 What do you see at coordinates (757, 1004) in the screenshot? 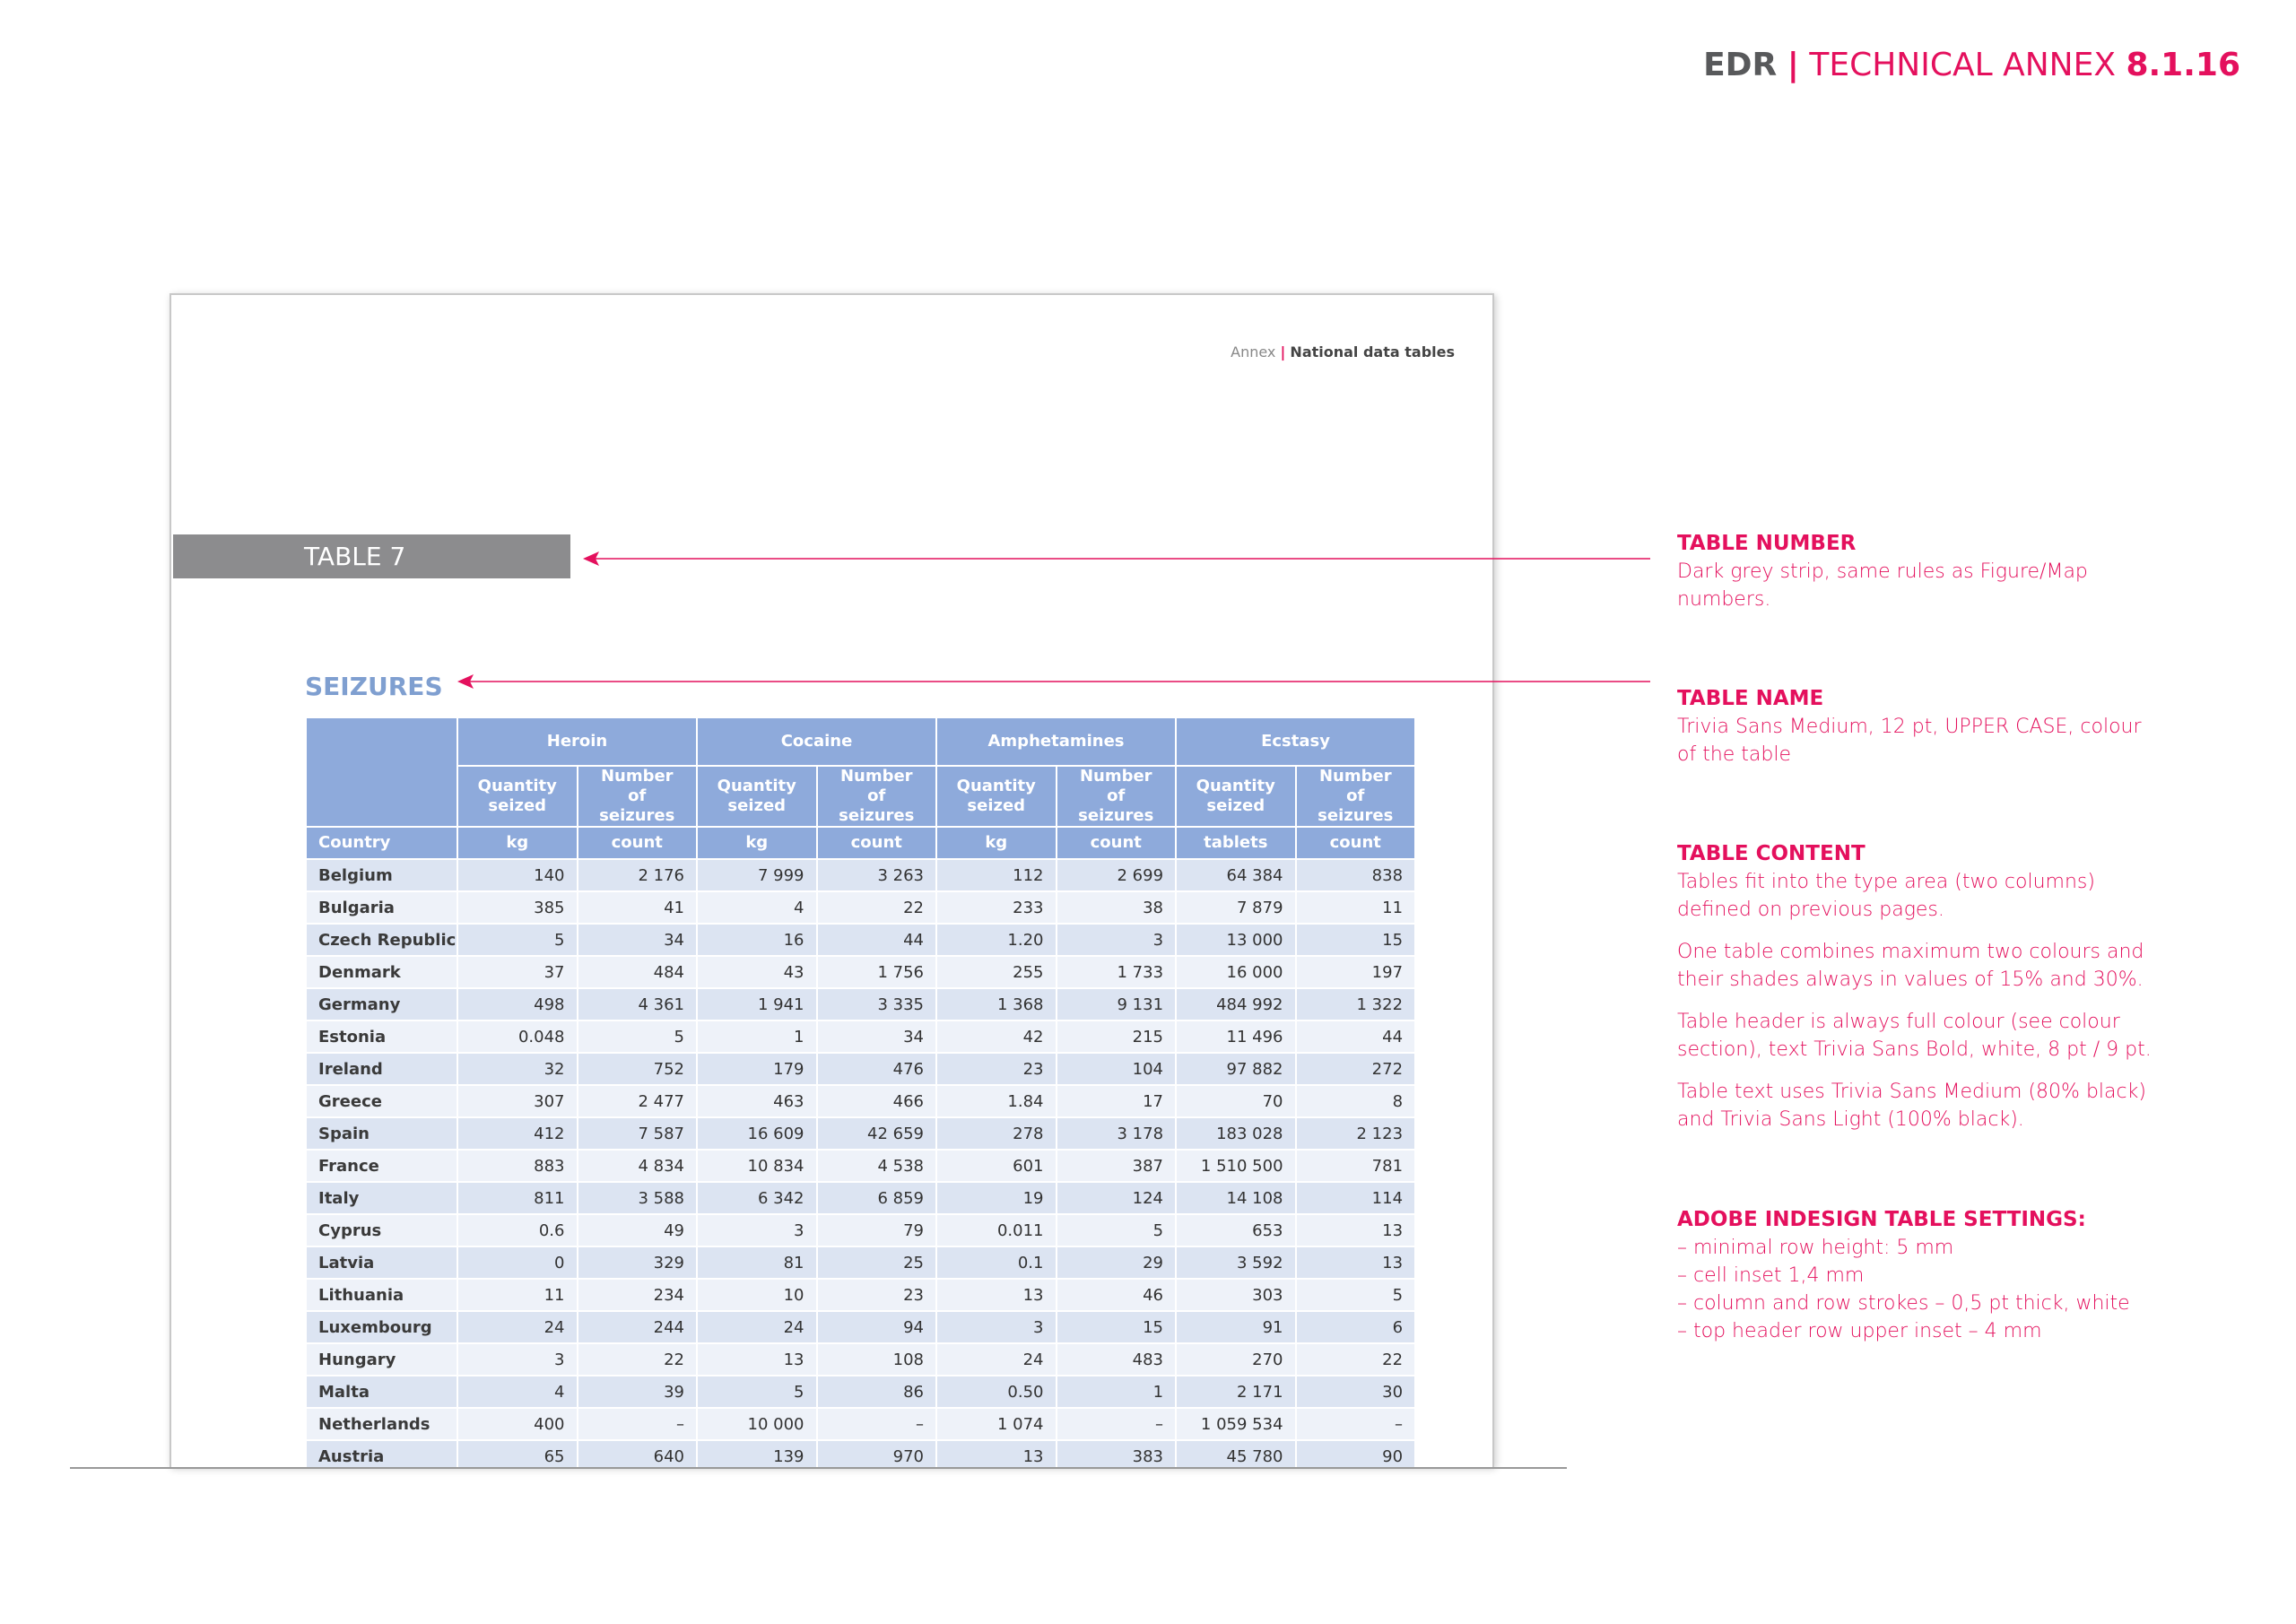
I see `table-cell: 1 941` at bounding box center [757, 1004].